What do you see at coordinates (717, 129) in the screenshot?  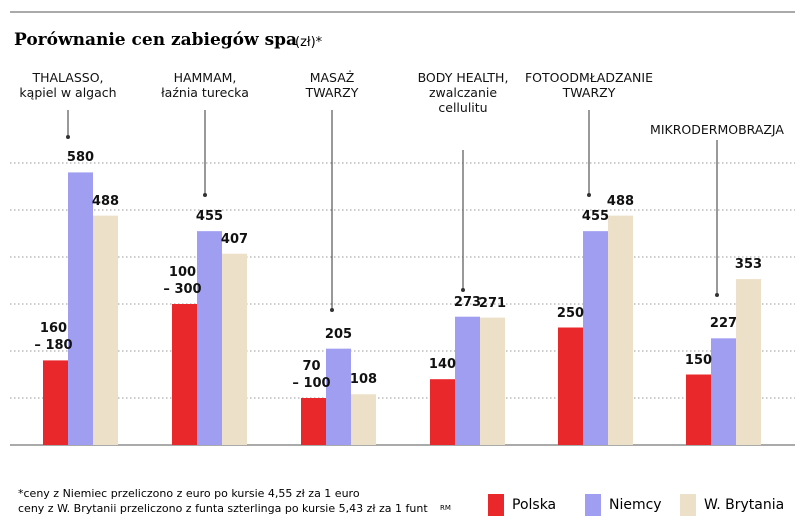 I see `category-label: MIKRODERMOBRAZJA` at bounding box center [717, 129].